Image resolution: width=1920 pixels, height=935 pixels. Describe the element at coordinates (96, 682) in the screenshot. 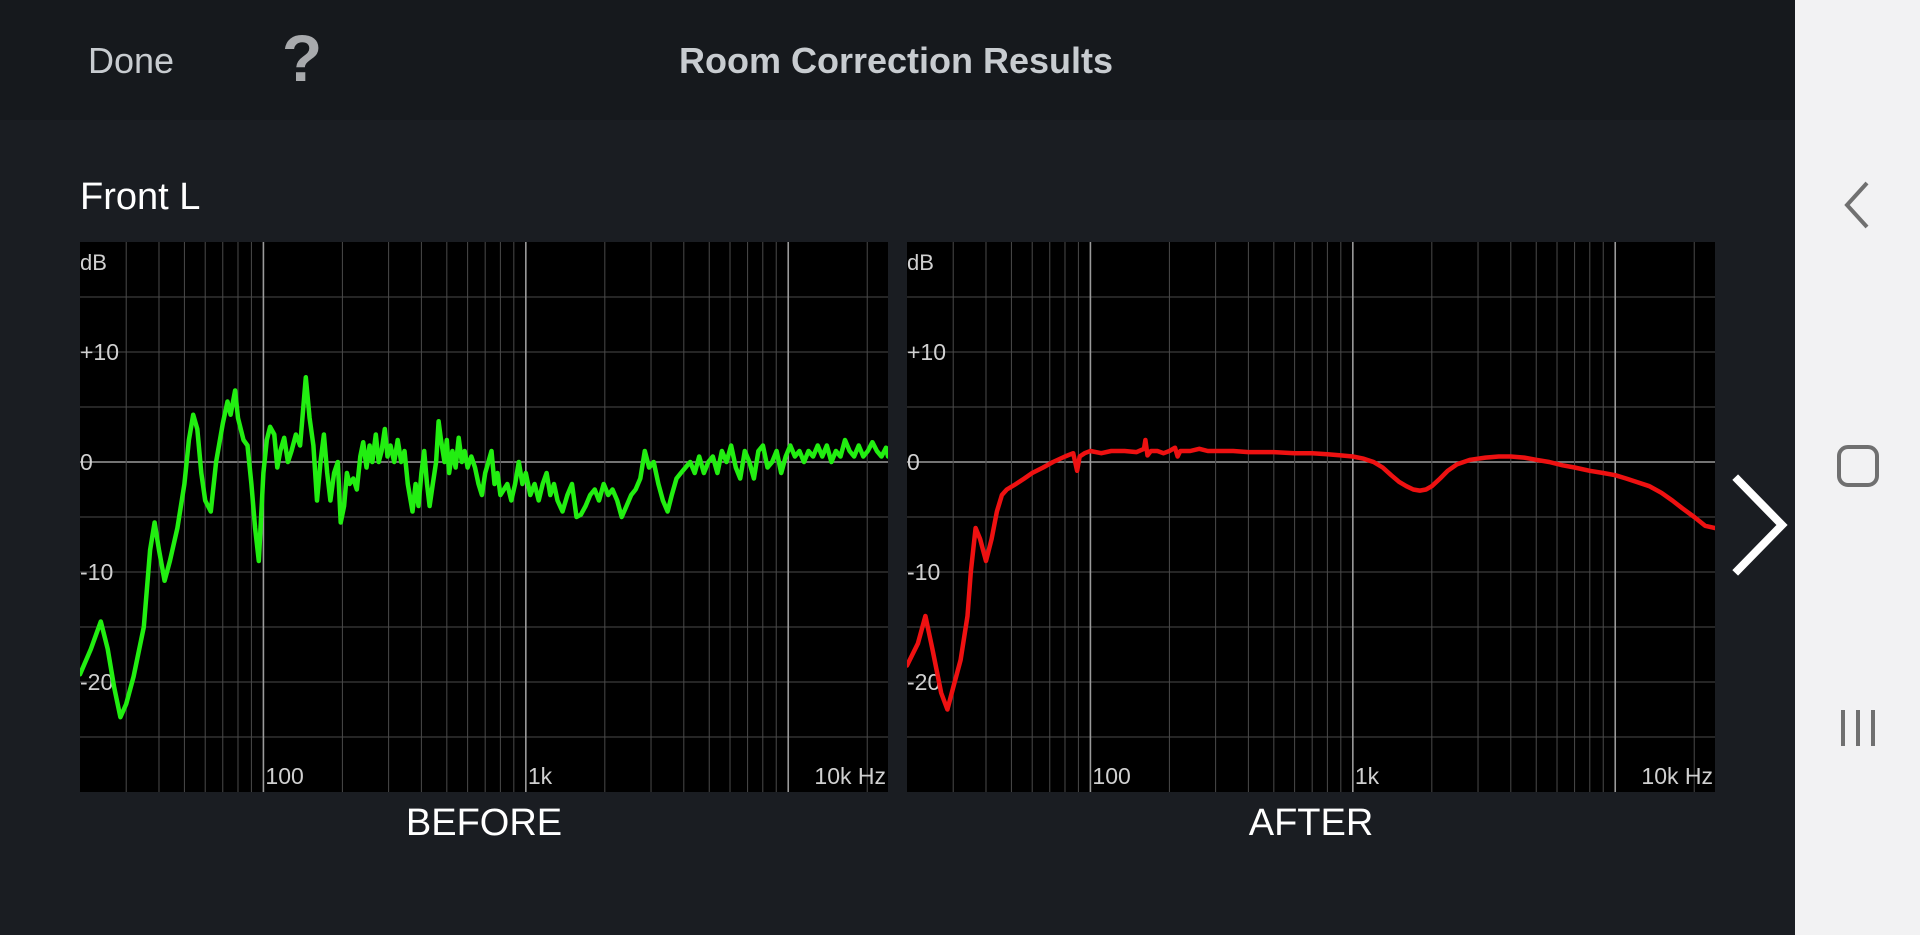

I see `before-ytick-label: -20` at that location.